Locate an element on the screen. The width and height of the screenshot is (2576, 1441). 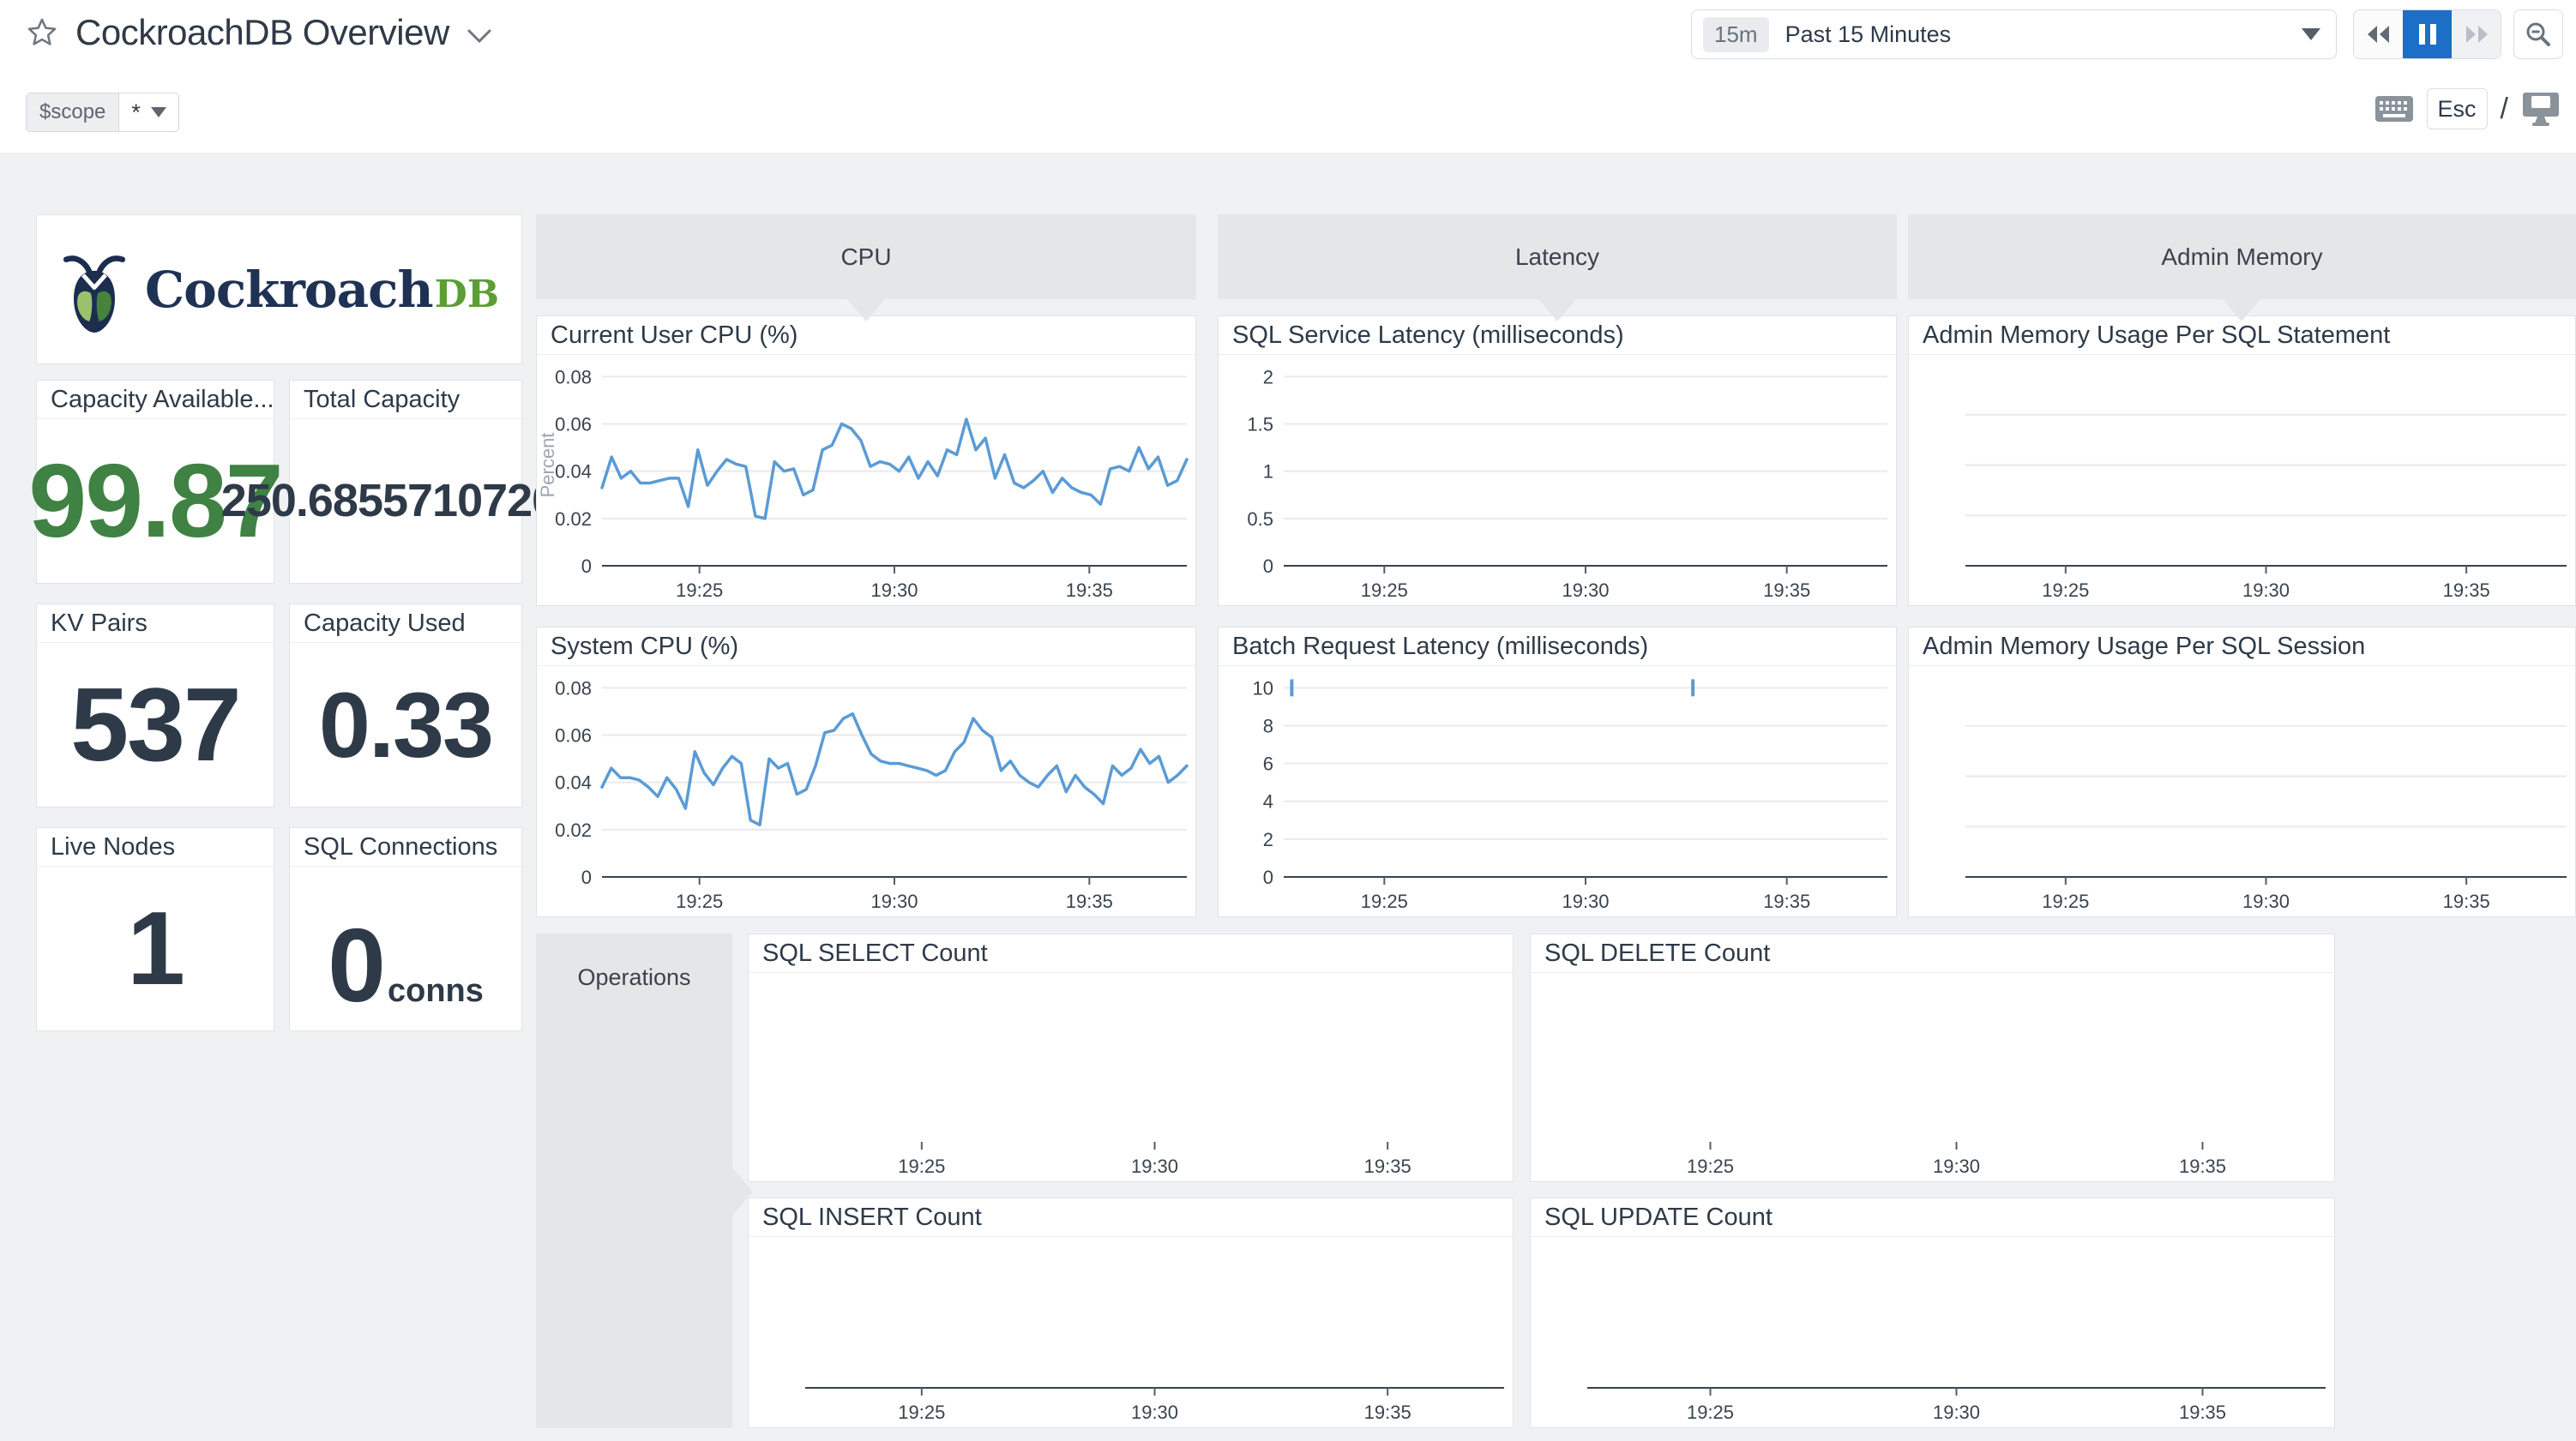
admin-memory-group-pointer is located at coordinates (2241, 310).